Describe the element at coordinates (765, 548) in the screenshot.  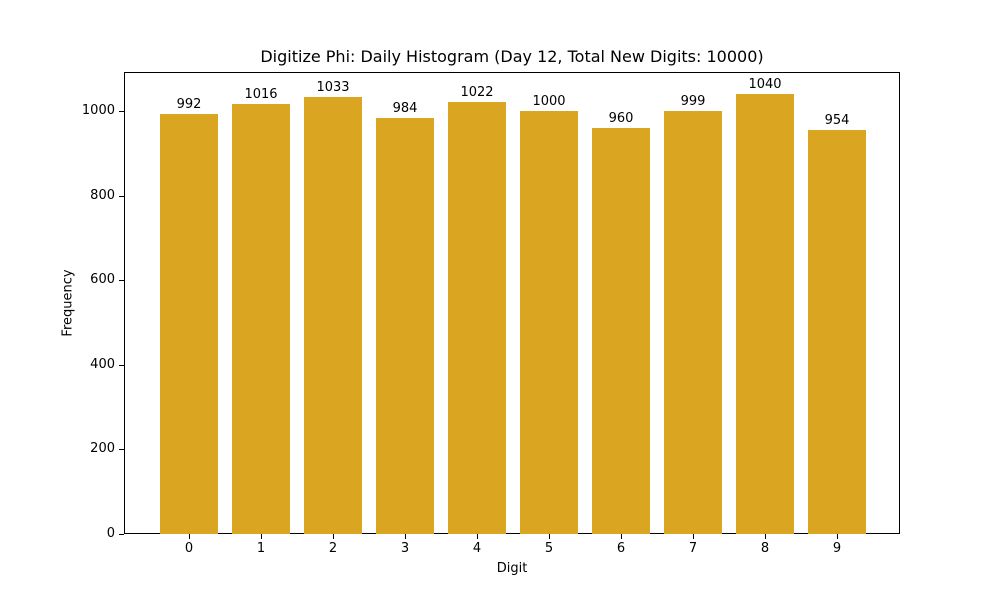
I see `x-tick-label: 8` at that location.